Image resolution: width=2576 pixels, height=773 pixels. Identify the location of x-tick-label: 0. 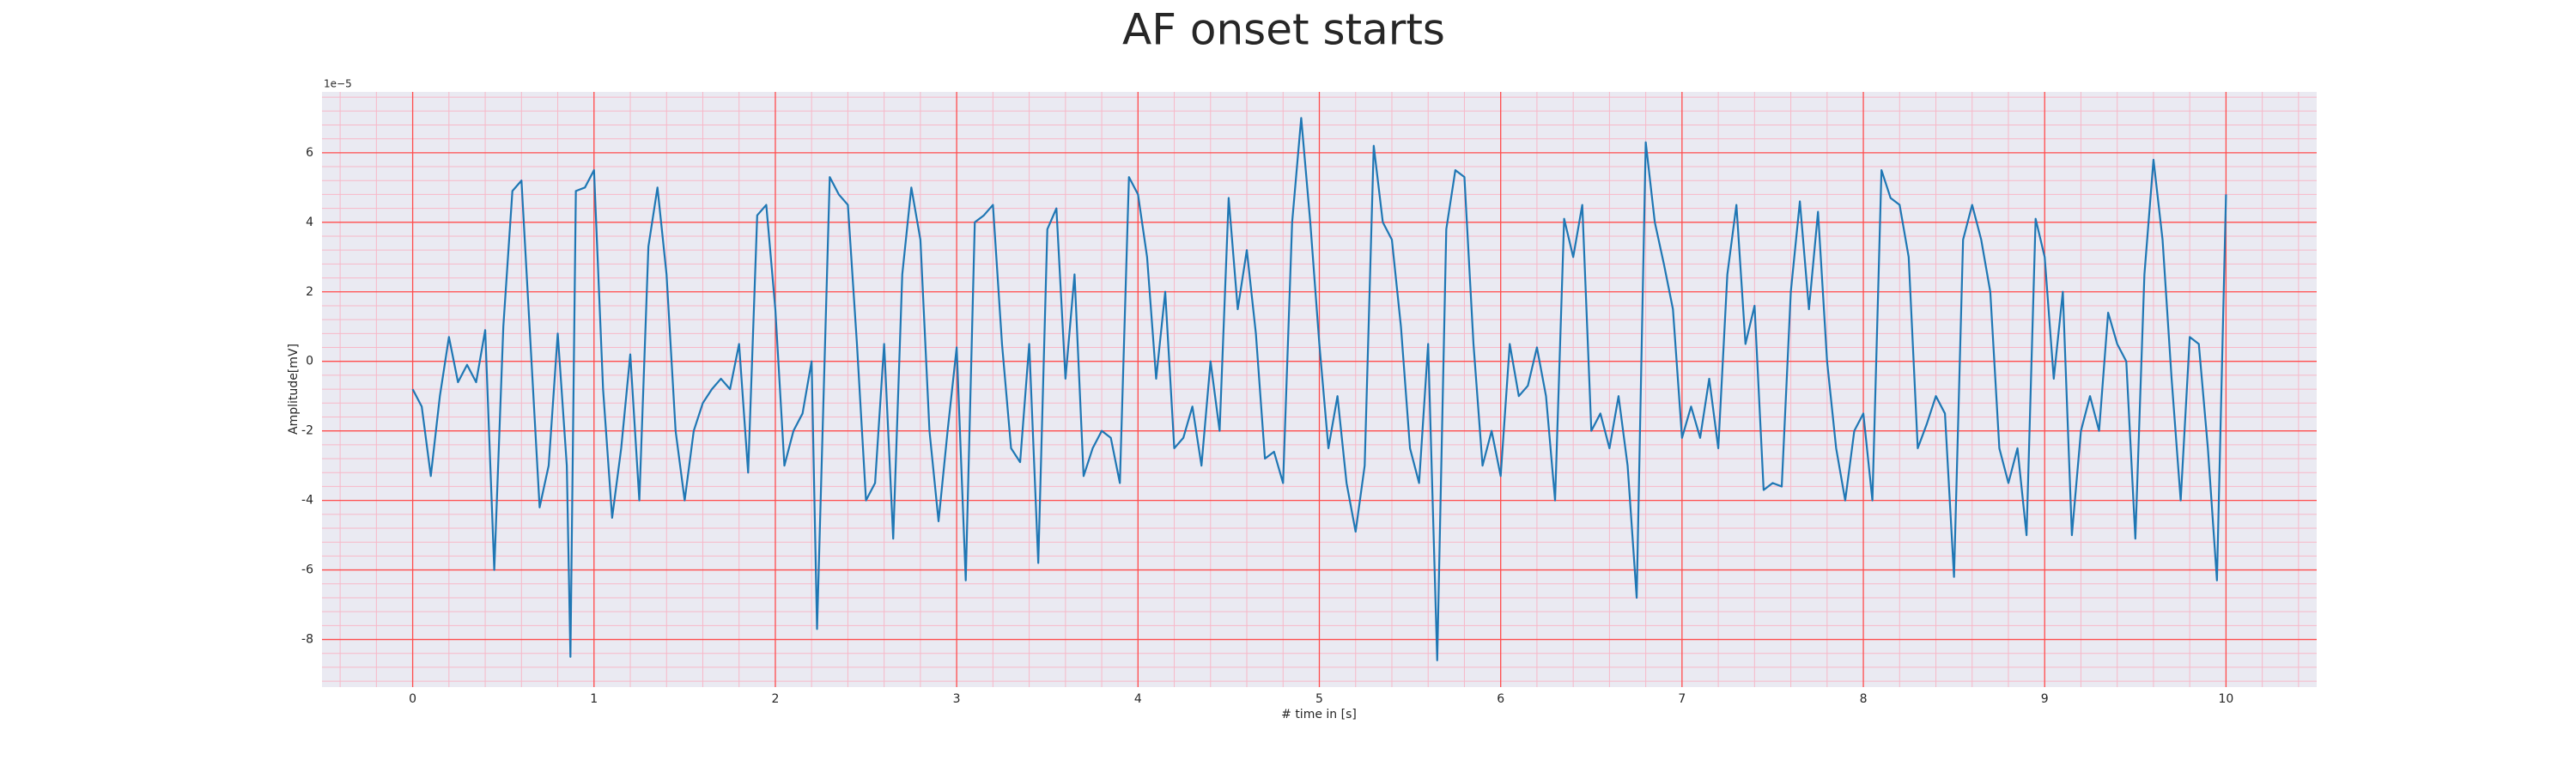
(412, 699).